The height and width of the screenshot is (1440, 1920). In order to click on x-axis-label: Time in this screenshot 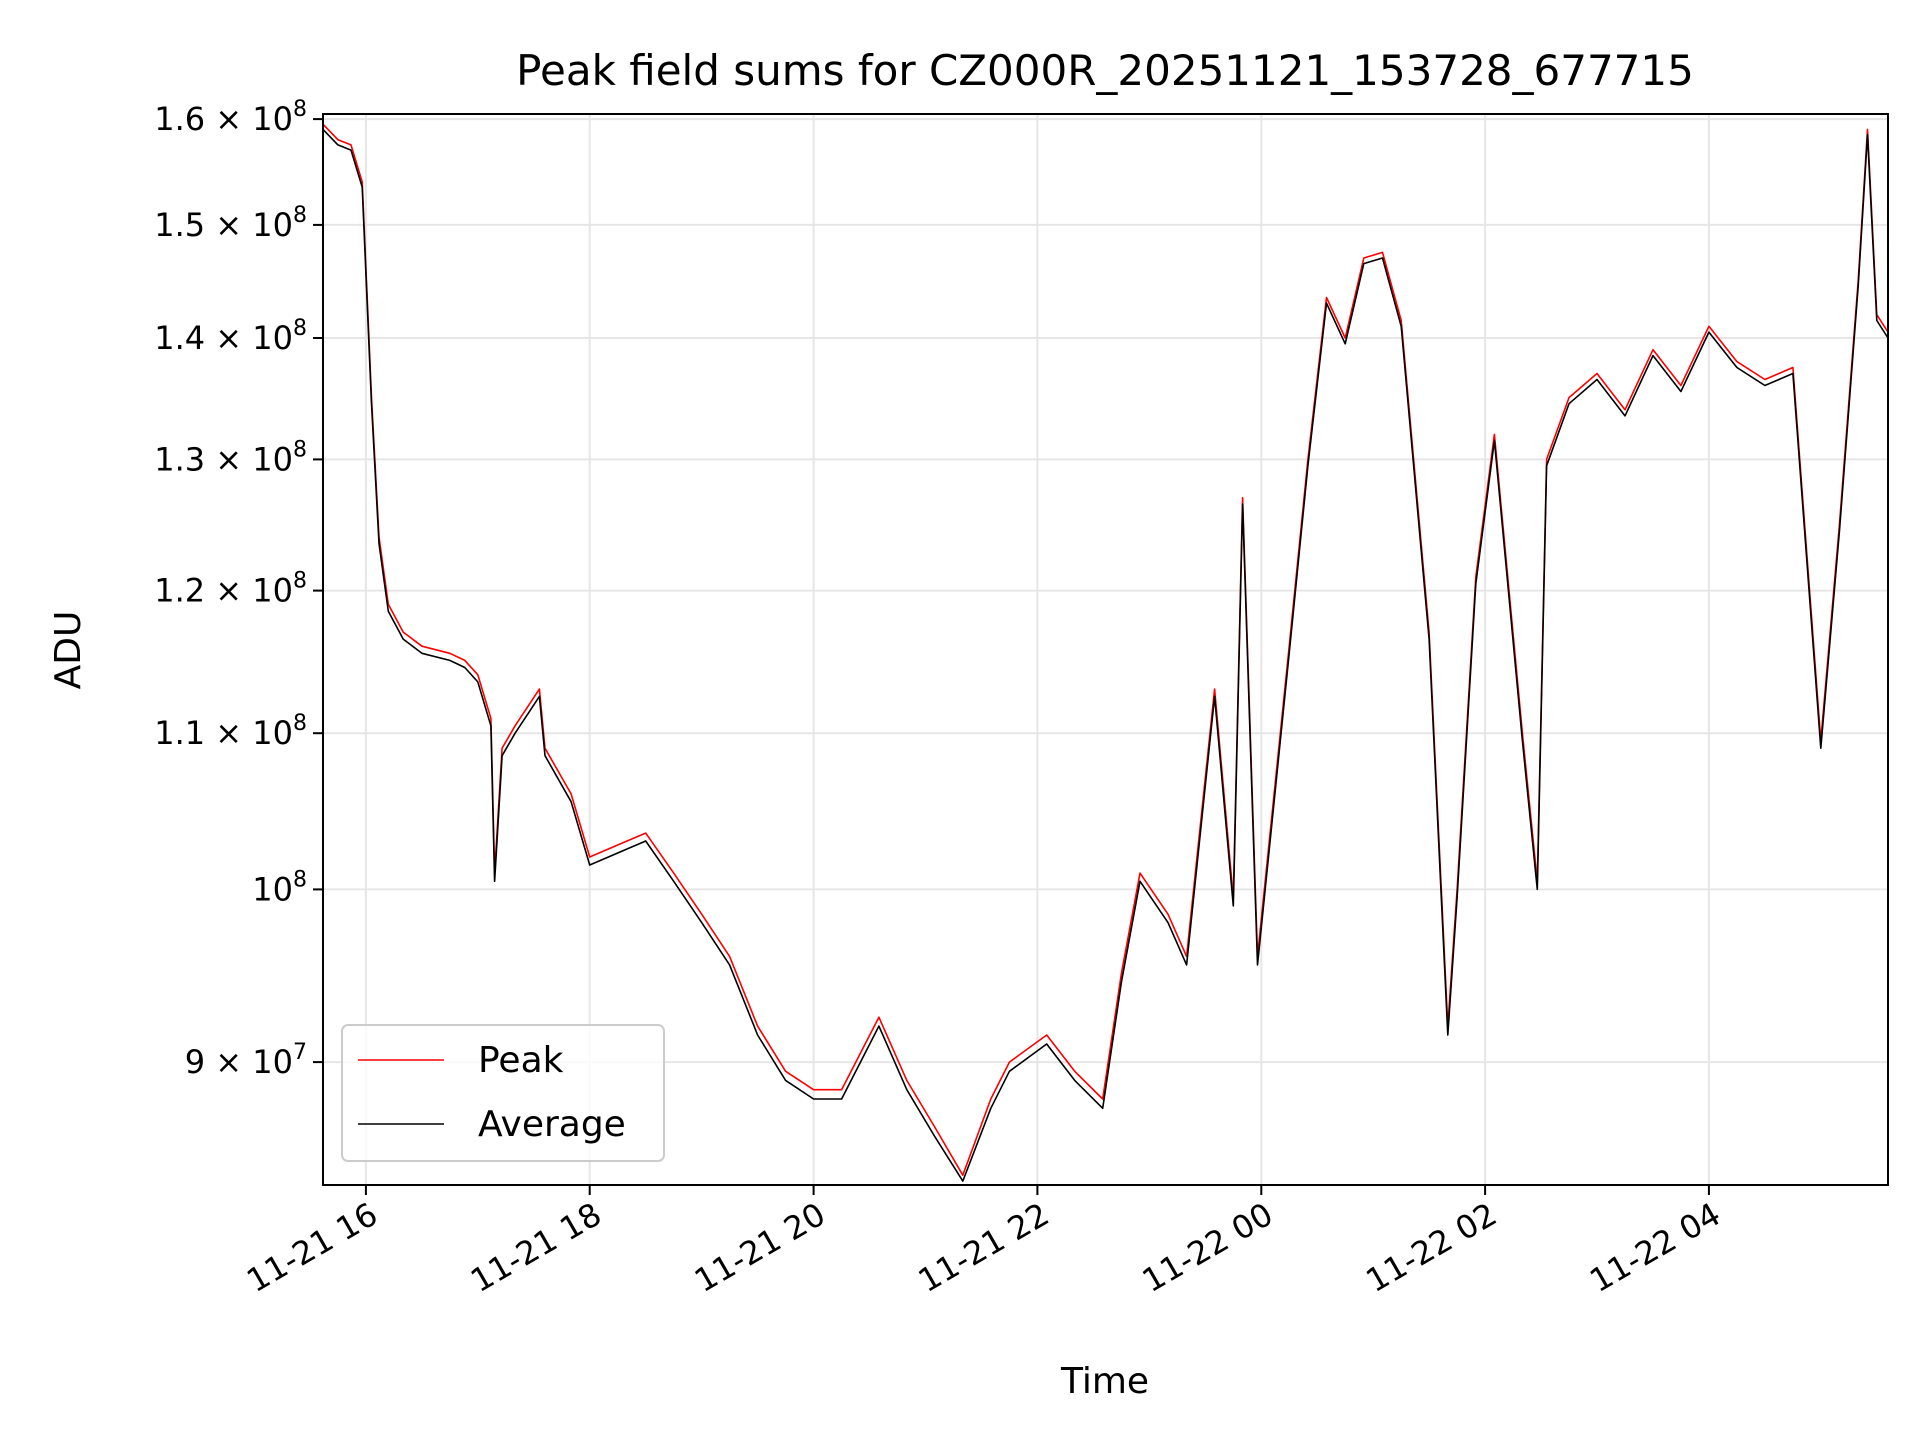, I will do `click(1104, 1381)`.